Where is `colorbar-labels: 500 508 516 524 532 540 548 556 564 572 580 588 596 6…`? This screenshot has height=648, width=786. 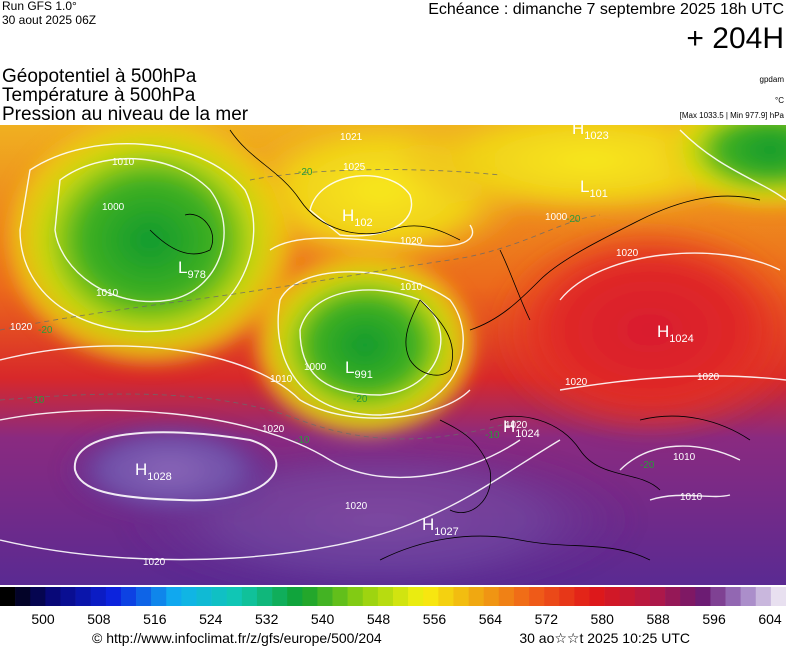 colorbar-labels: 500 508 516 524 532 540 548 556 564 572 580 588 596 6… is located at coordinates (406, 619).